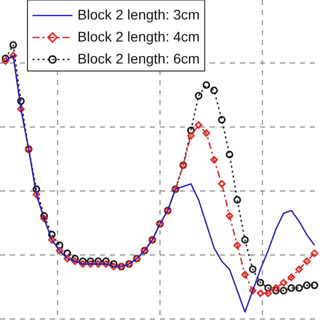  I want to click on legend-label: Block 2 length: 3cm, so click(139, 14).